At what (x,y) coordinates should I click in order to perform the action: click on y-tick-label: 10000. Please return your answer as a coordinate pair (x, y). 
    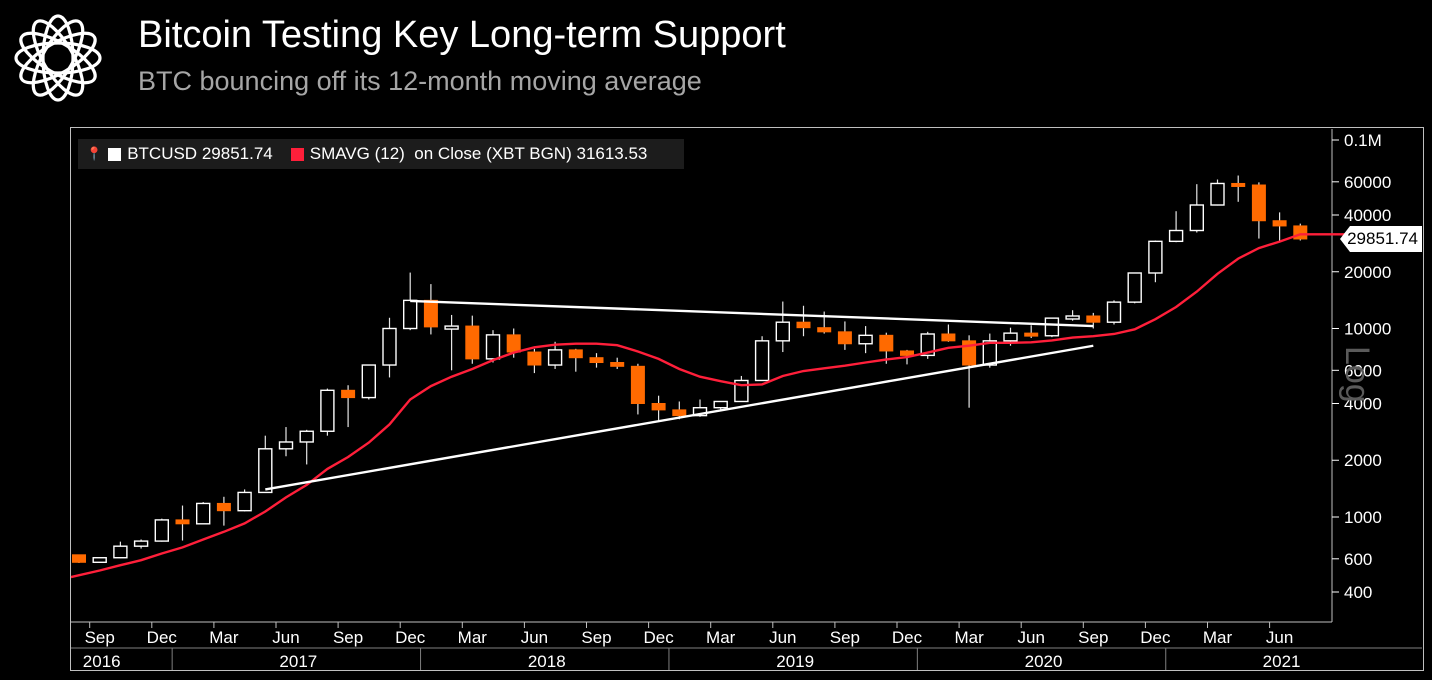
    Looking at the image, I should click on (1367, 328).